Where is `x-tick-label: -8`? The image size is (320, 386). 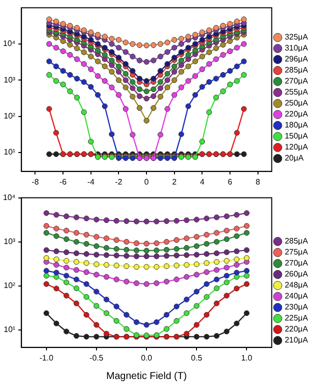
x-tick-label: -8 is located at coordinates (36, 181).